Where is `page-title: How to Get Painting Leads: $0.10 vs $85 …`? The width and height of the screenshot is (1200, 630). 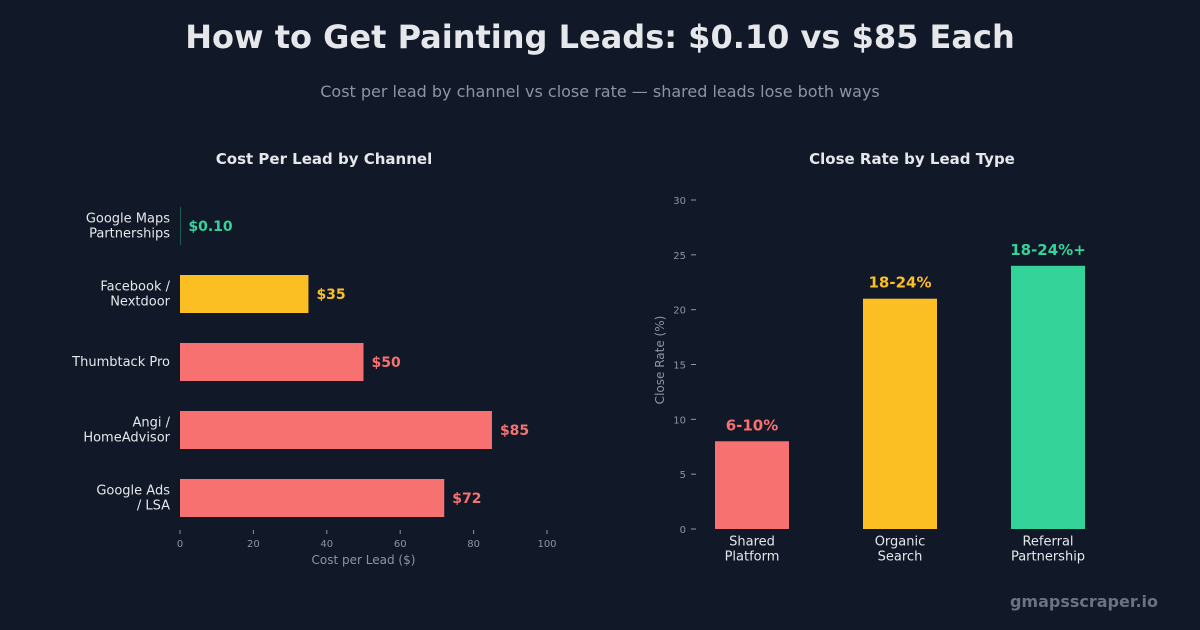 page-title: How to Get Painting Leads: $0.10 vs $85 … is located at coordinates (600, 37).